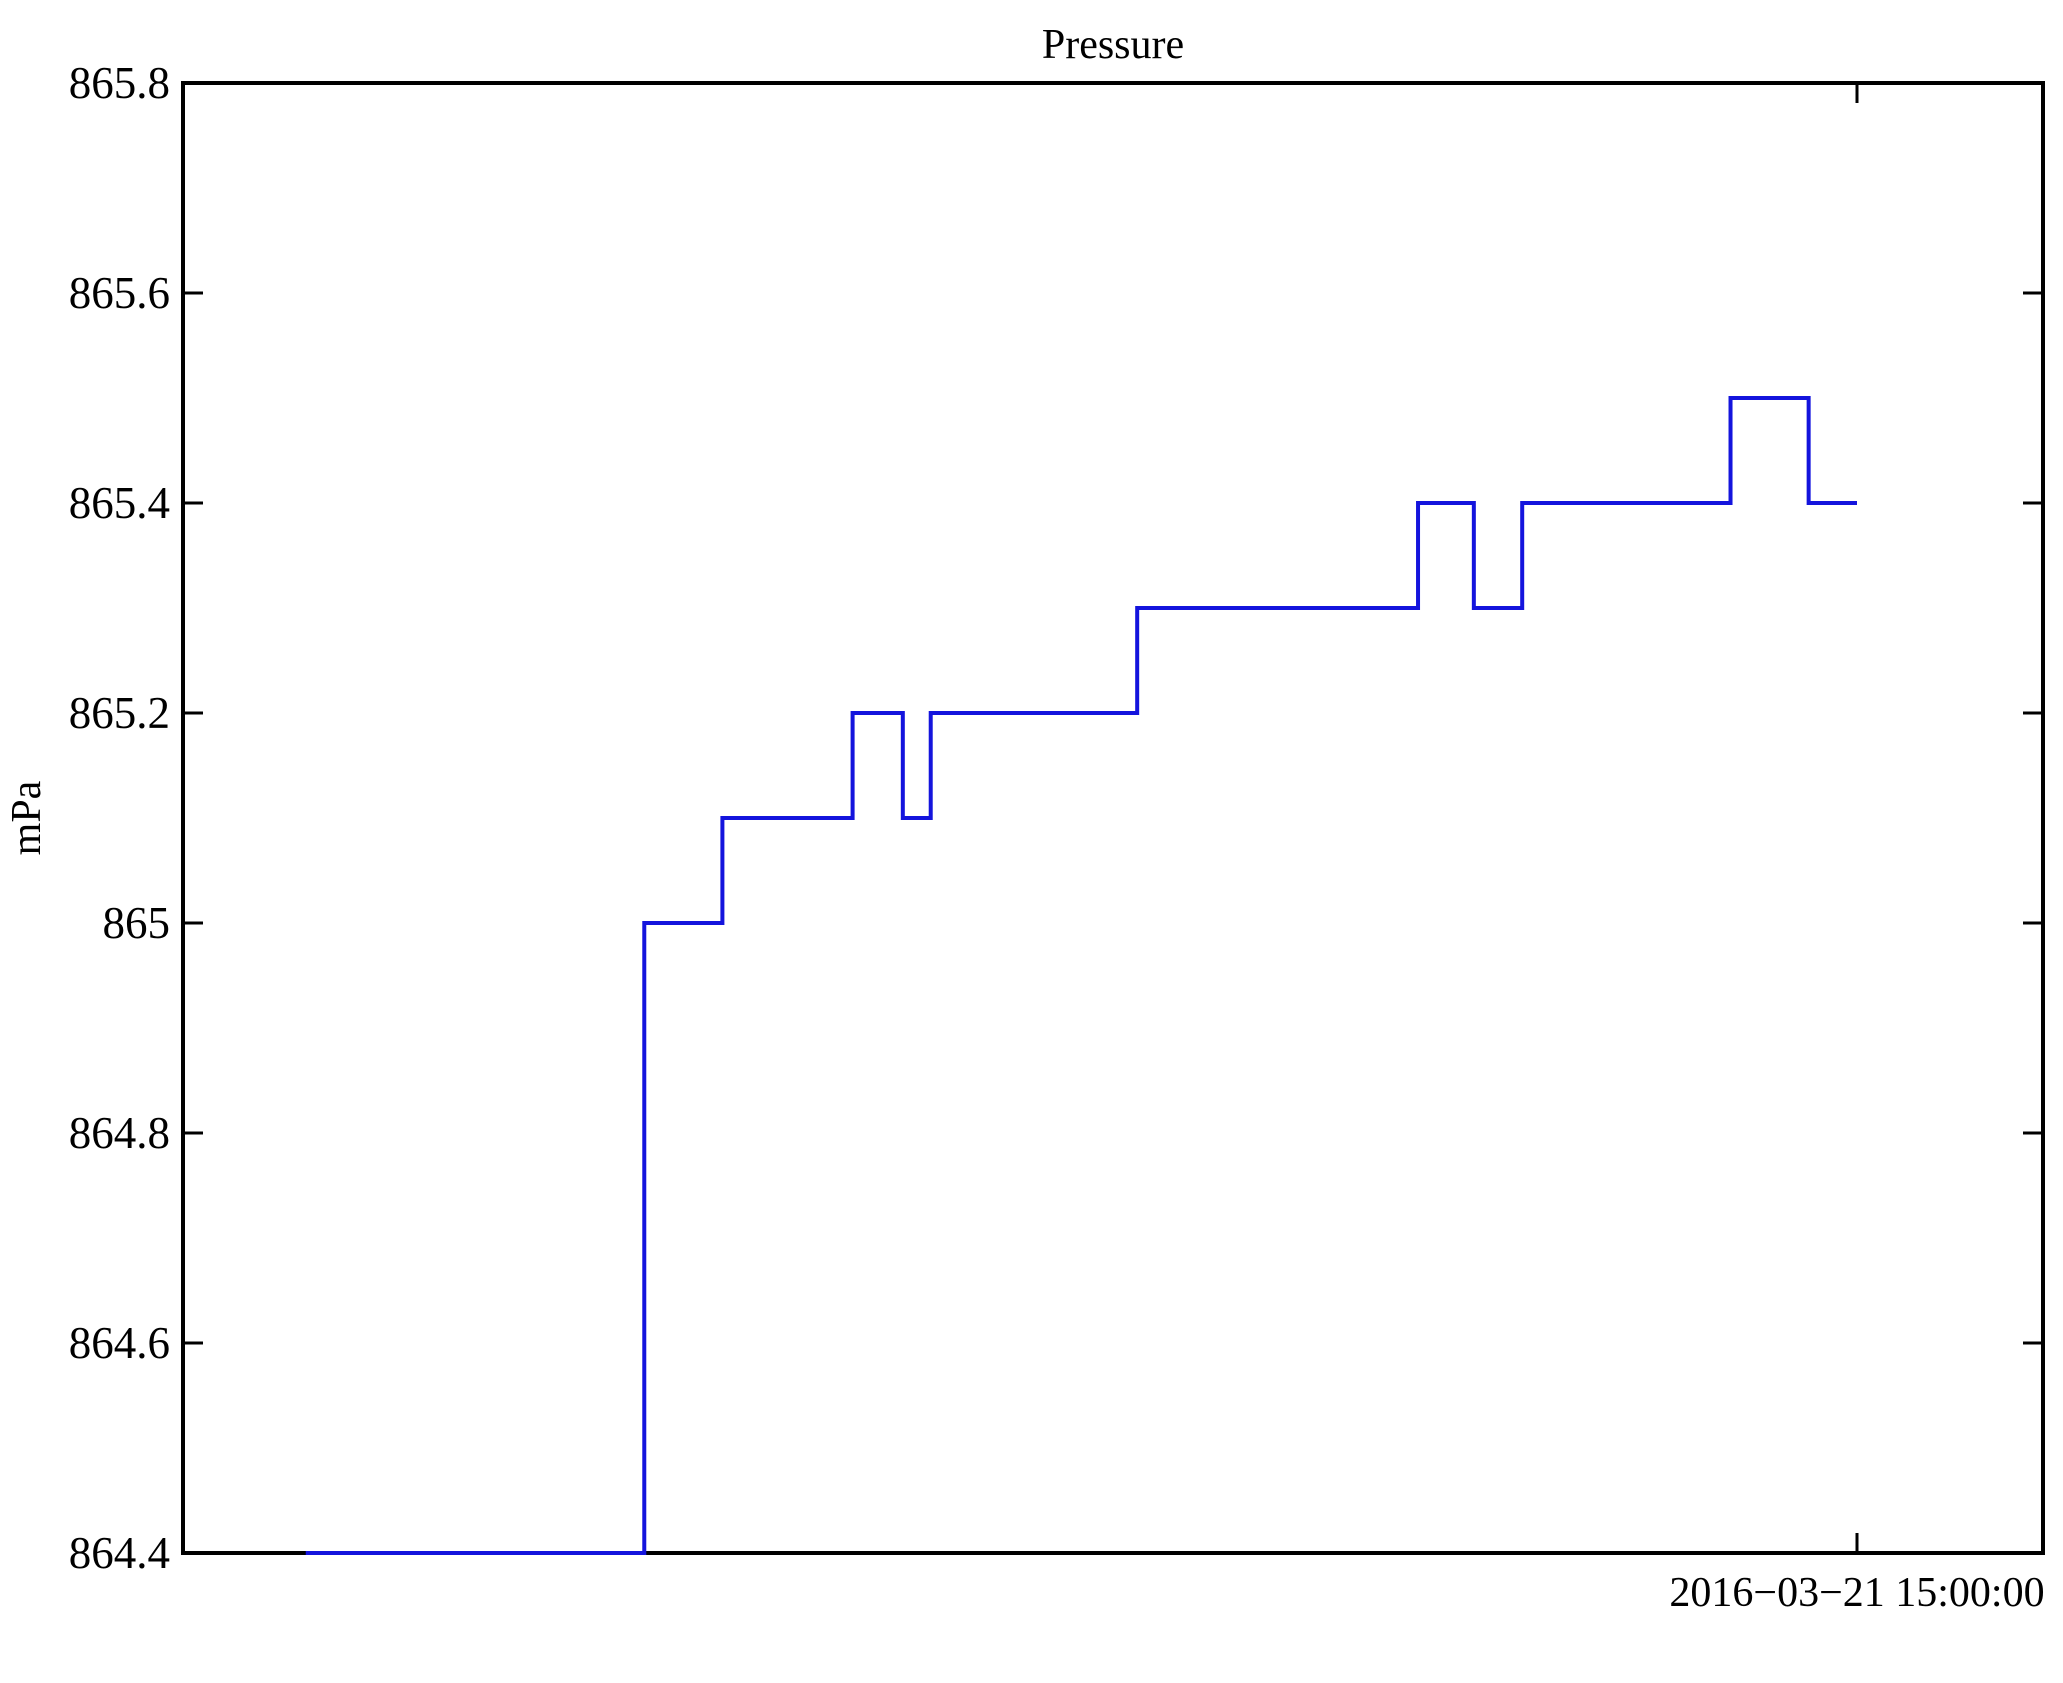  What do you see at coordinates (119, 818) in the screenshot?
I see `y-tick-labels: 864.4 864.6 864.8 865 865.2 865.4 865.6 865.8` at bounding box center [119, 818].